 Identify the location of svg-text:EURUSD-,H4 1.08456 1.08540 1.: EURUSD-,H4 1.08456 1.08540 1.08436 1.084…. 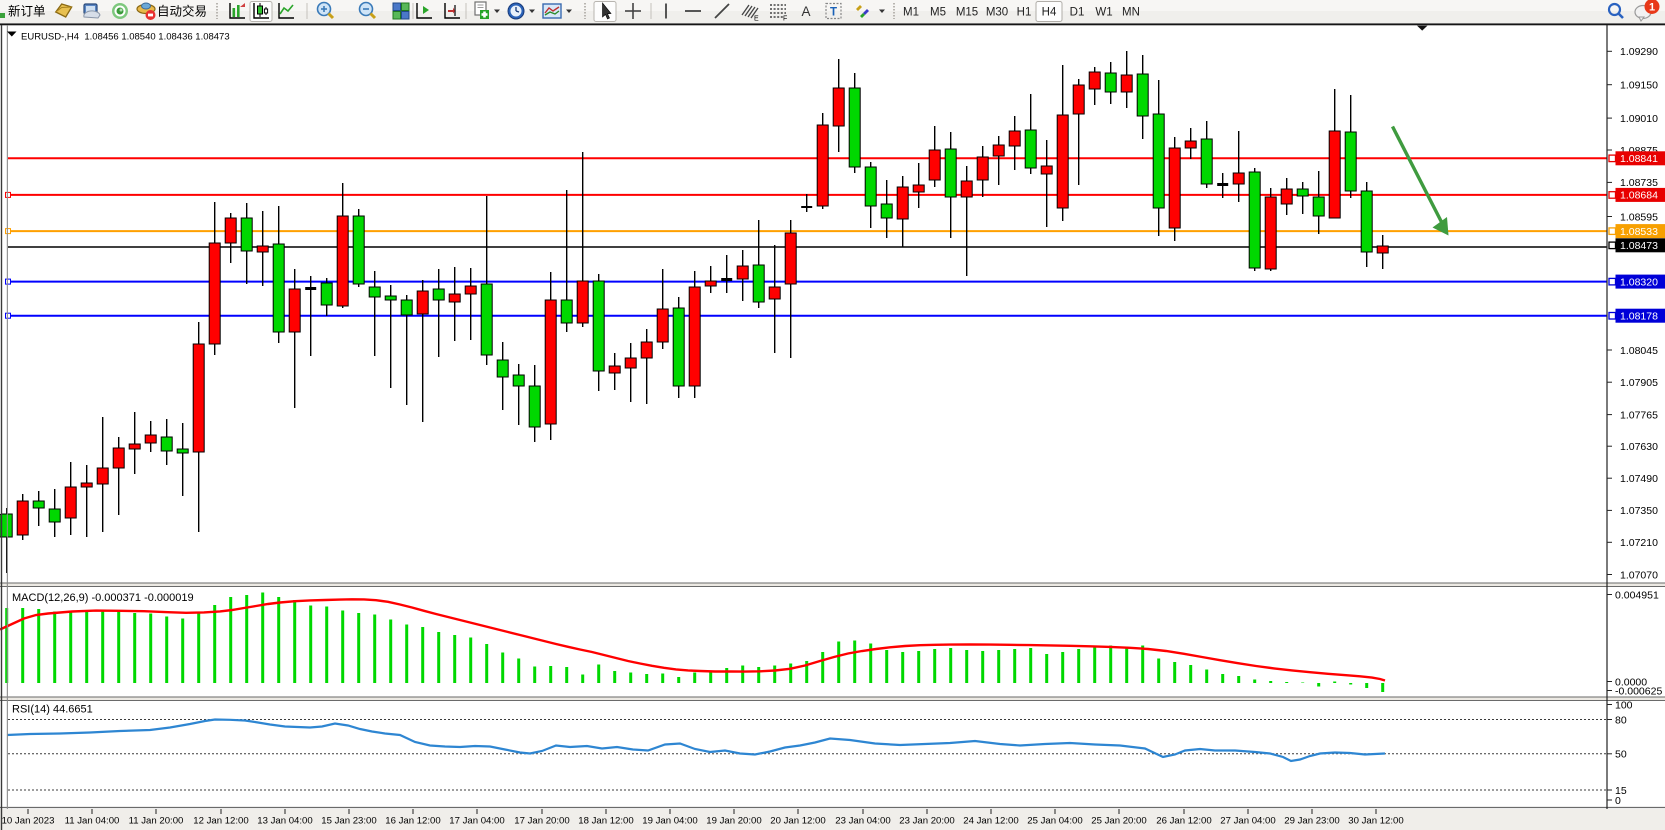
(125, 37).